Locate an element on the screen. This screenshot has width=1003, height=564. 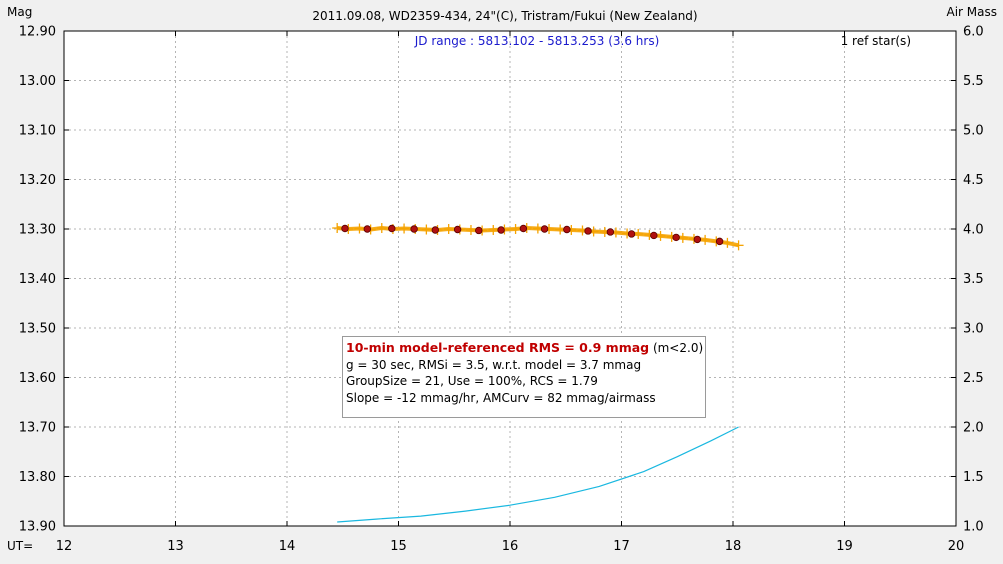
x-tick-label: 17 is located at coordinates (621, 546).